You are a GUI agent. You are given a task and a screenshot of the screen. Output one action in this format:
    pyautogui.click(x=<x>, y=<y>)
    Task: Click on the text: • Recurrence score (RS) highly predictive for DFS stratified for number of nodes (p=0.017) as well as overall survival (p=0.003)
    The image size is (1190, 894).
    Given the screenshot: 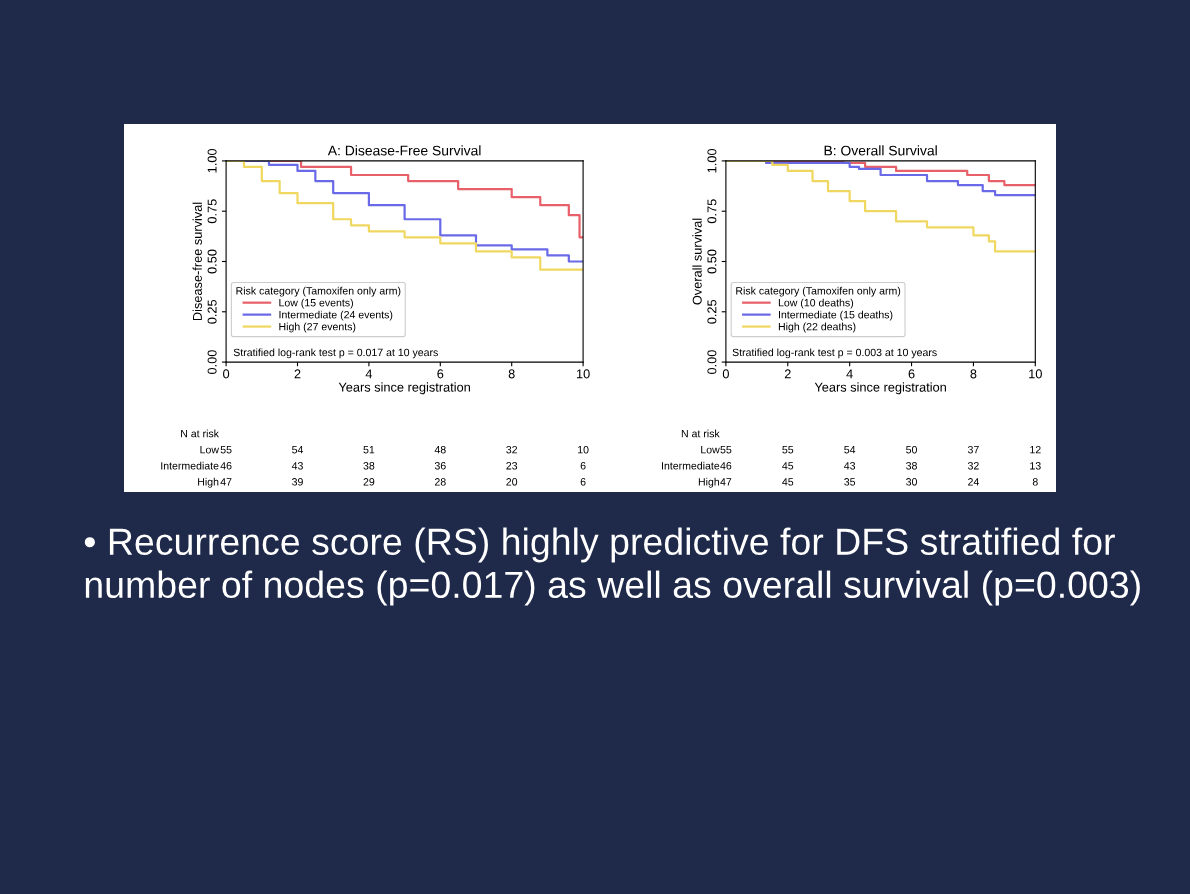 What is the action you would take?
    pyautogui.click(x=612, y=566)
    